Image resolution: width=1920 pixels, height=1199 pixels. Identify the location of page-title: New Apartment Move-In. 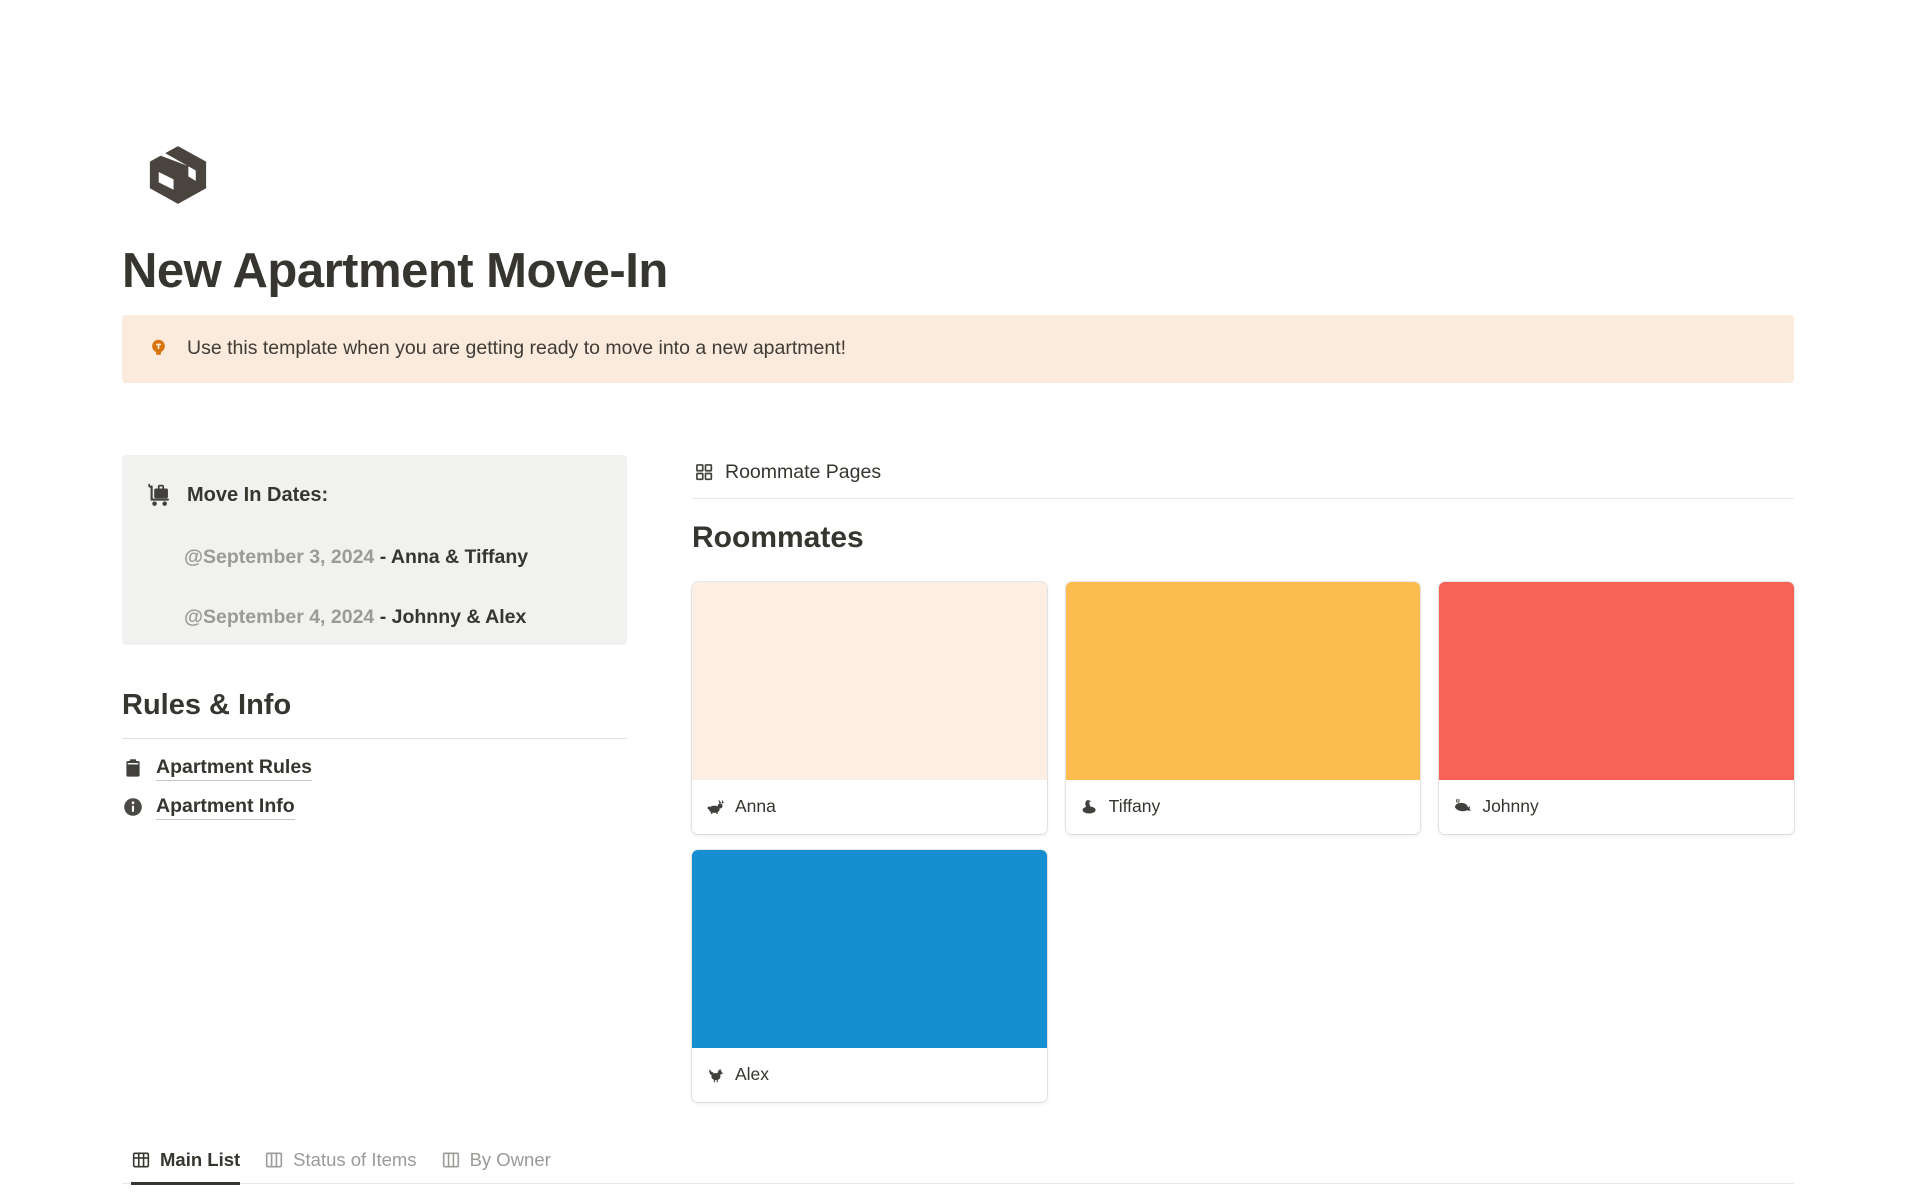
(395, 271).